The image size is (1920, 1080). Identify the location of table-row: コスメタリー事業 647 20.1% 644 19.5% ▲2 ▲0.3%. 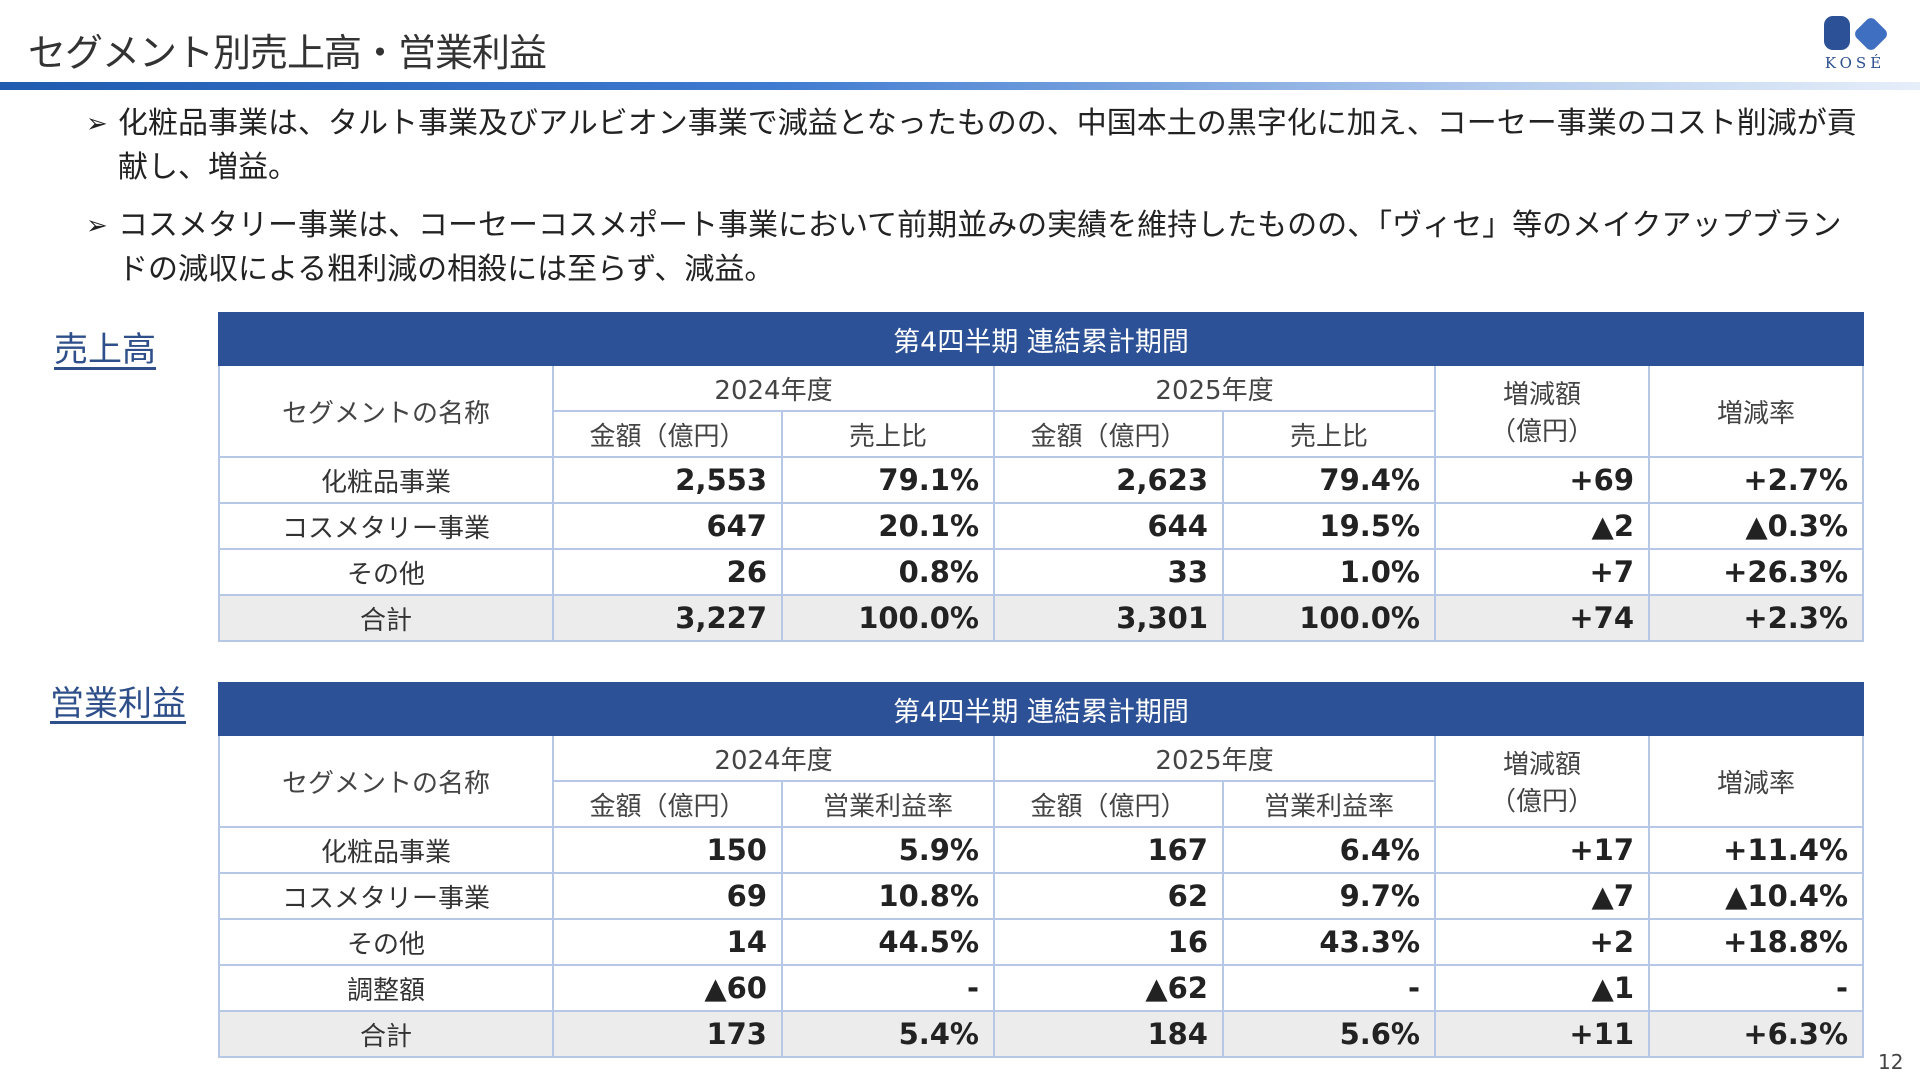
(1041, 526).